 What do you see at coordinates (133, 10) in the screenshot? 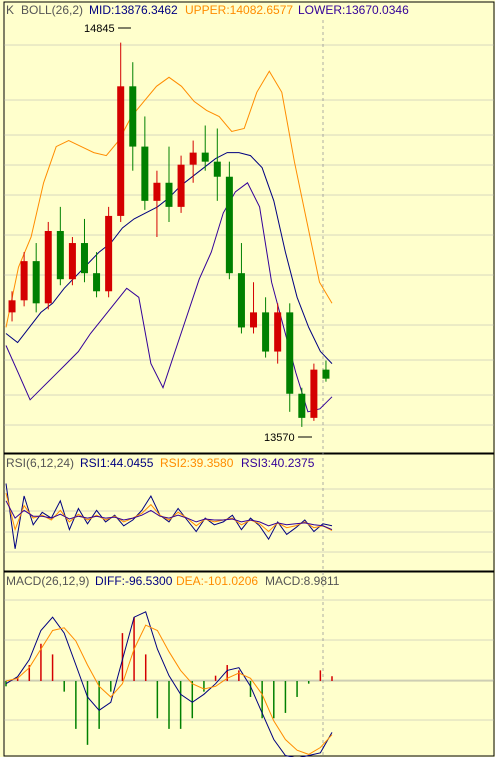
I see `boll-mid-value: MID:13876.3462` at bounding box center [133, 10].